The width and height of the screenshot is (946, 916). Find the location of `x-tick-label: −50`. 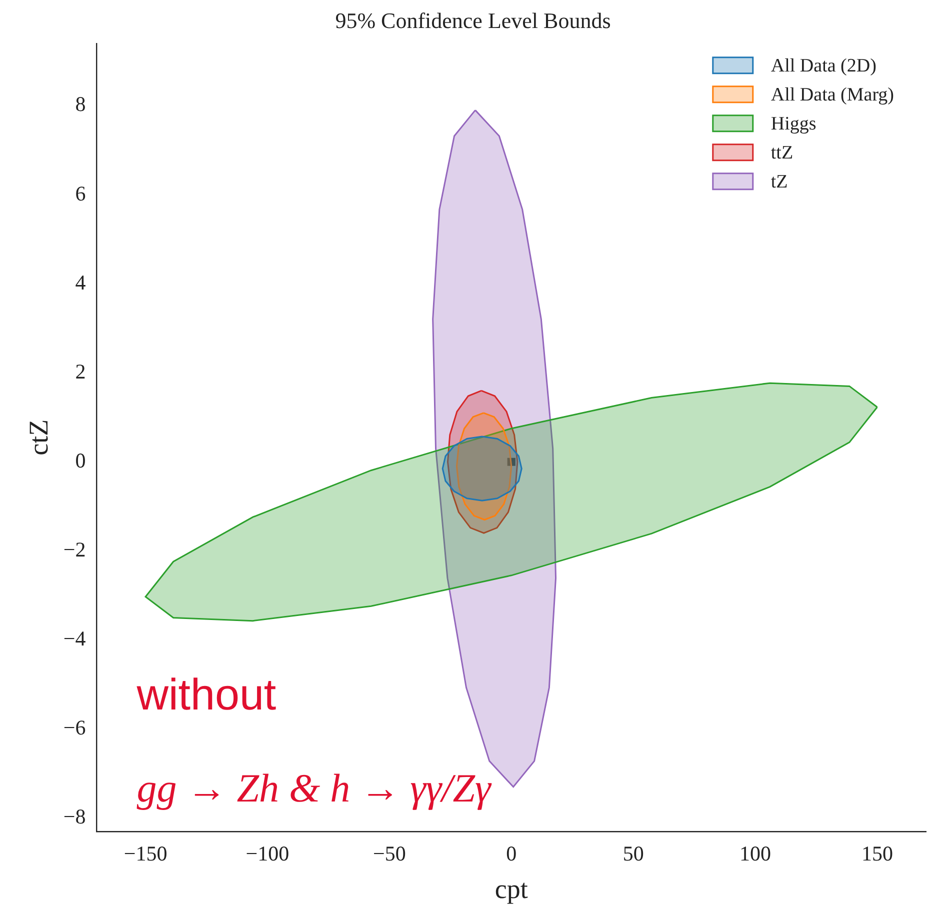

x-tick-label: −50 is located at coordinates (389, 854).